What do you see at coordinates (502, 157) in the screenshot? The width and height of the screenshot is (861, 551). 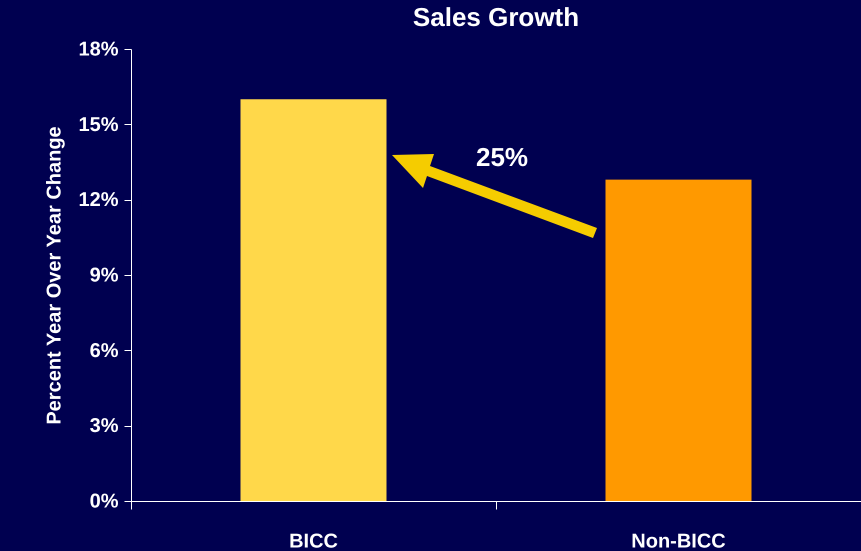 I see `annotation: 25%` at bounding box center [502, 157].